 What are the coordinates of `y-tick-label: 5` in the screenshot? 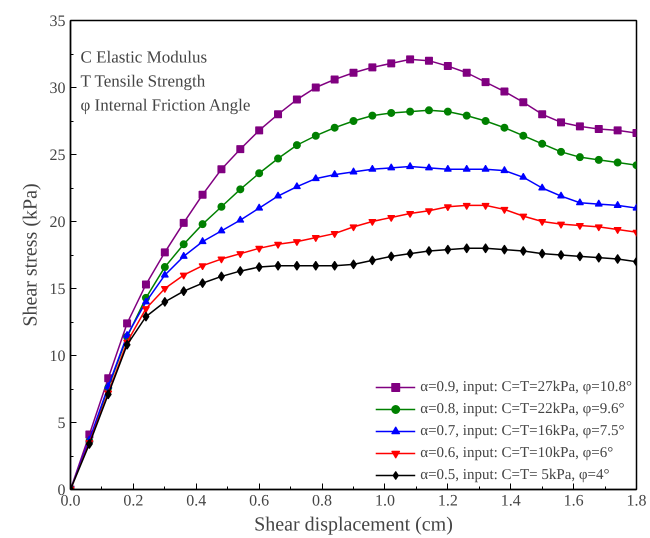 It's located at (62, 423).